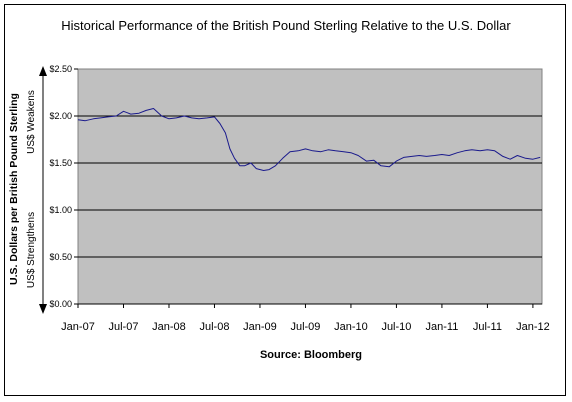 The height and width of the screenshot is (402, 572). Describe the element at coordinates (60, 210) in the screenshot. I see `y-tick-label: $1.00` at that location.